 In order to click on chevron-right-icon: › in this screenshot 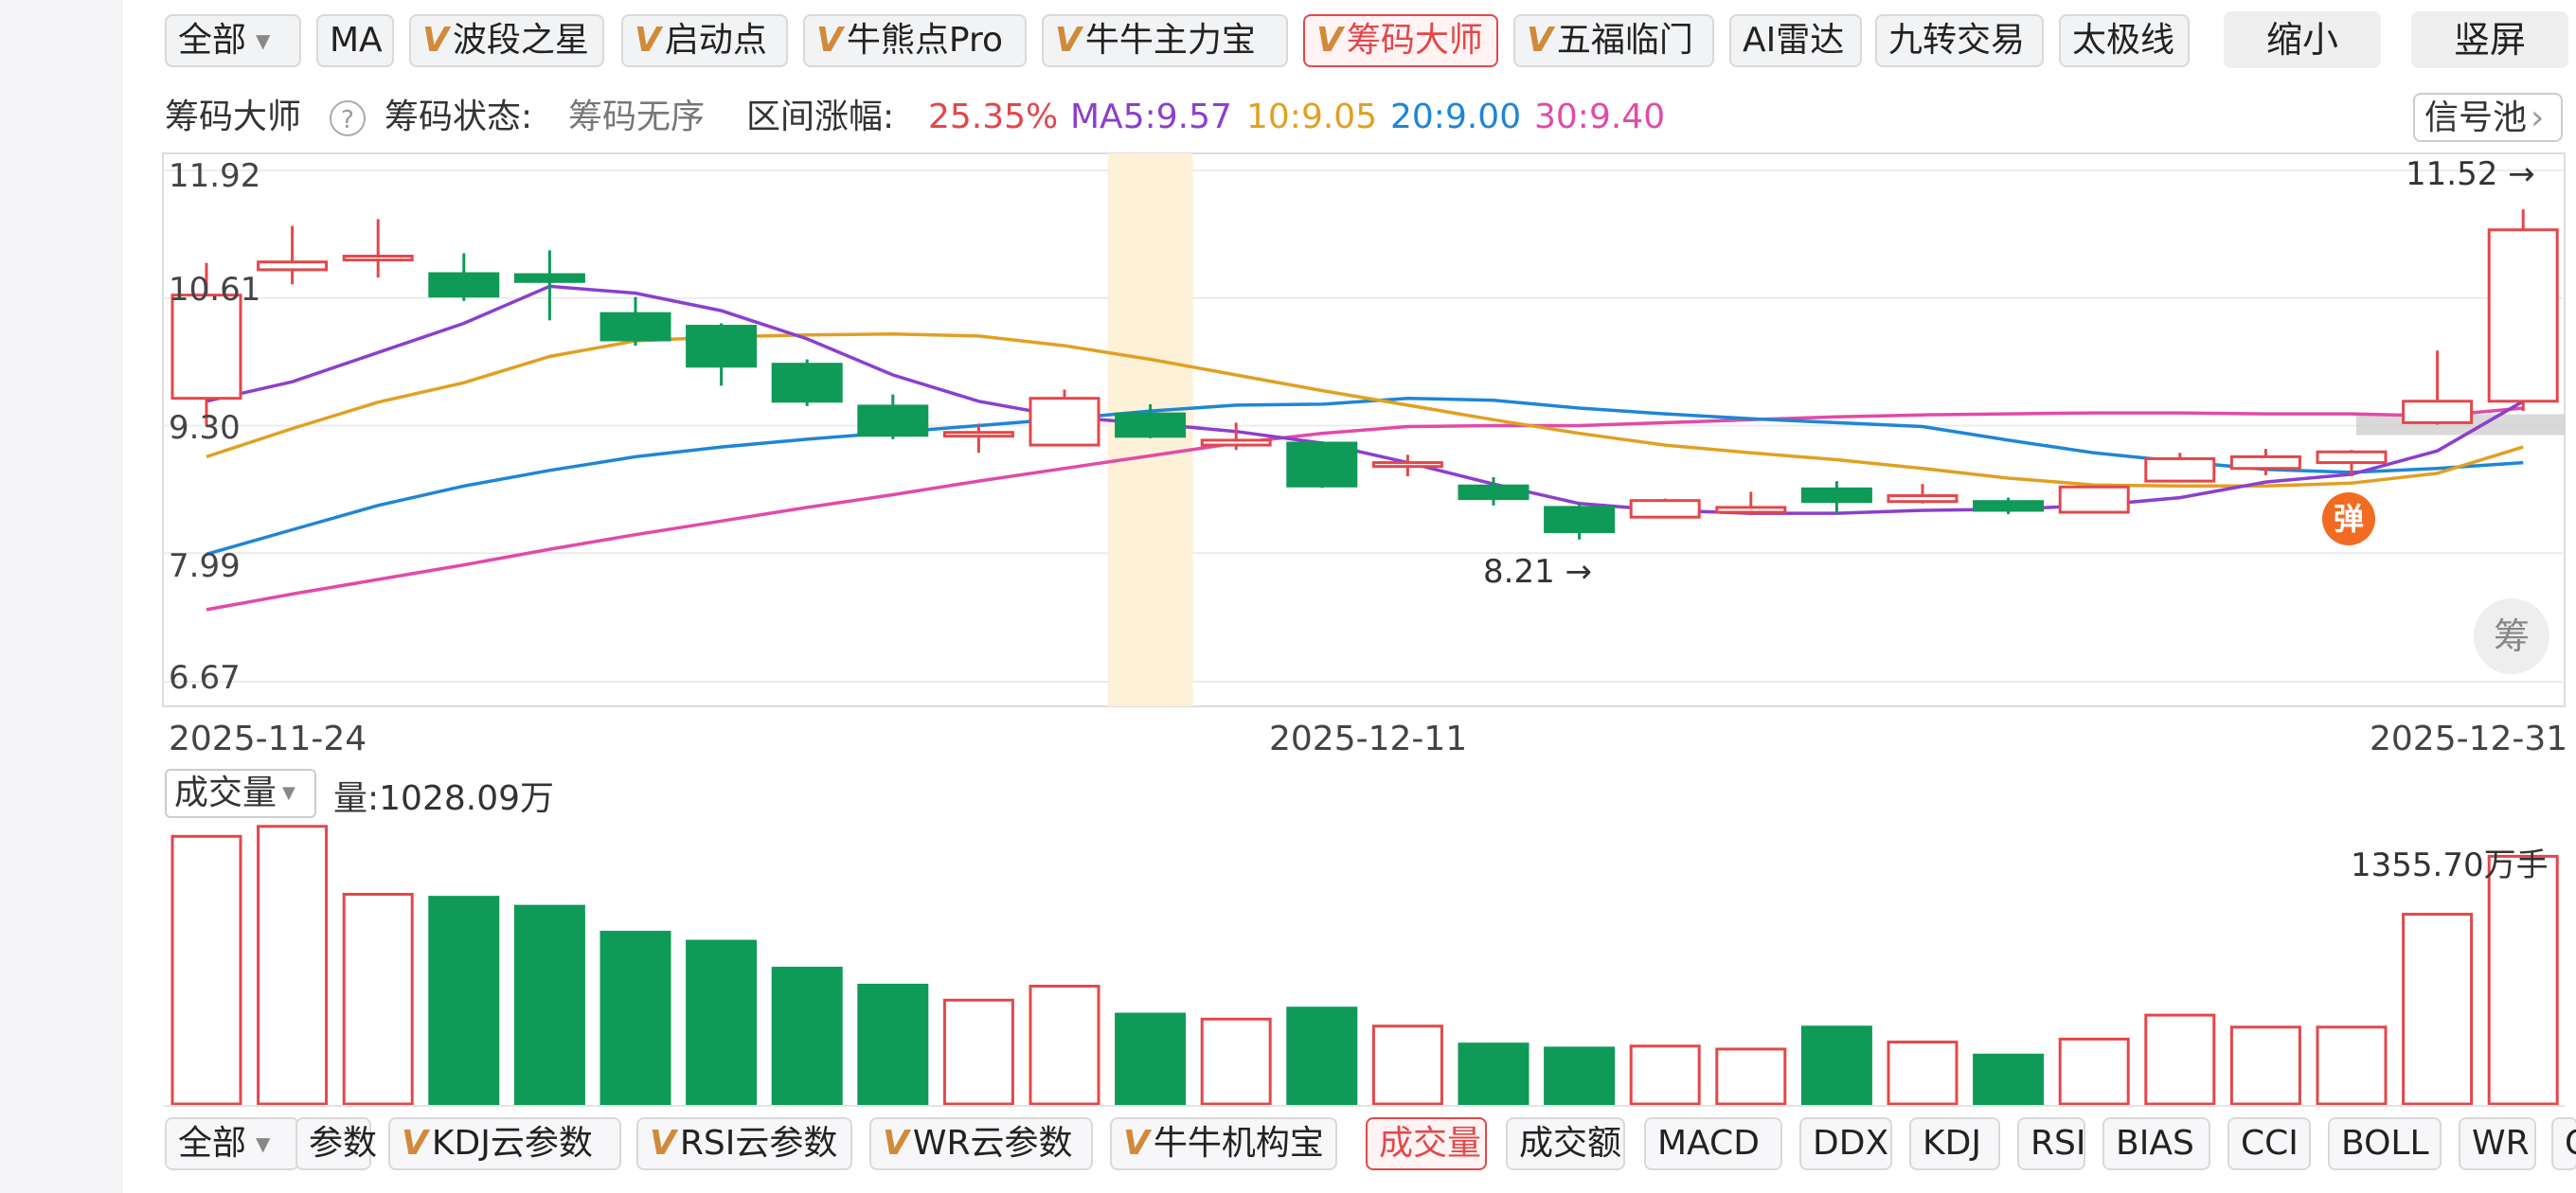, I will do `click(2538, 117)`.